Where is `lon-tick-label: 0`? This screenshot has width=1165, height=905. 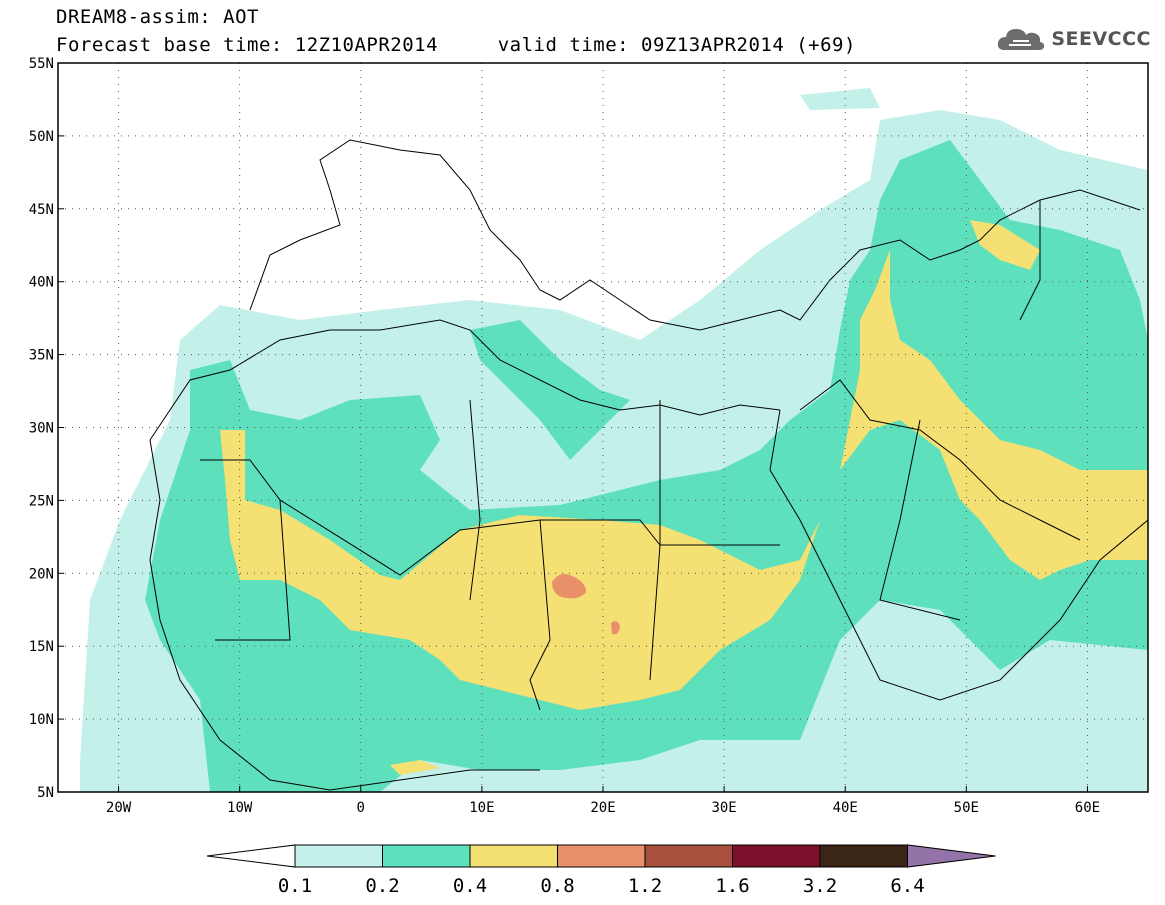
lon-tick-label: 0 is located at coordinates (361, 808).